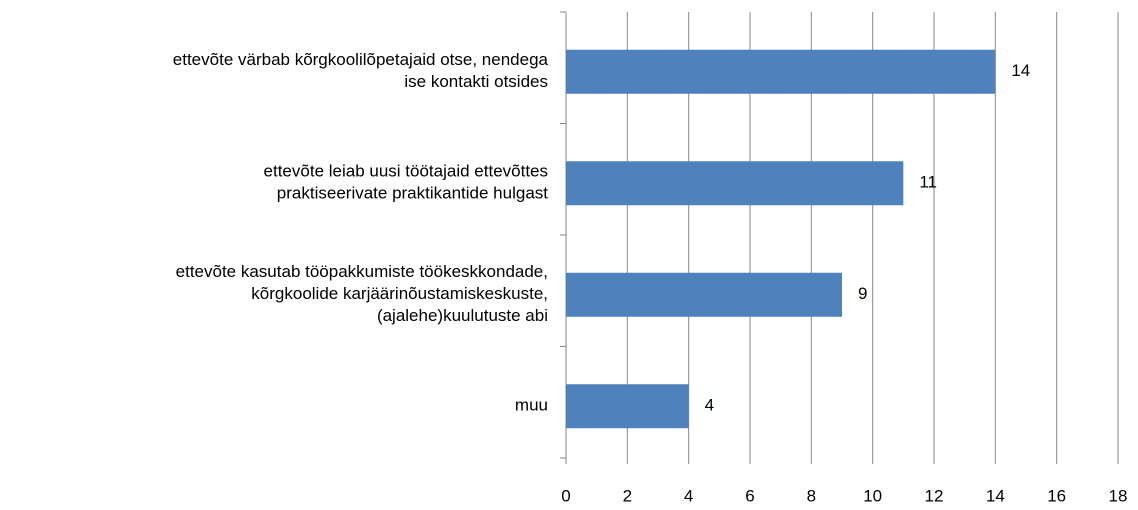  Describe the element at coordinates (1118, 495) in the screenshot. I see `x-tick-label: 18` at that location.